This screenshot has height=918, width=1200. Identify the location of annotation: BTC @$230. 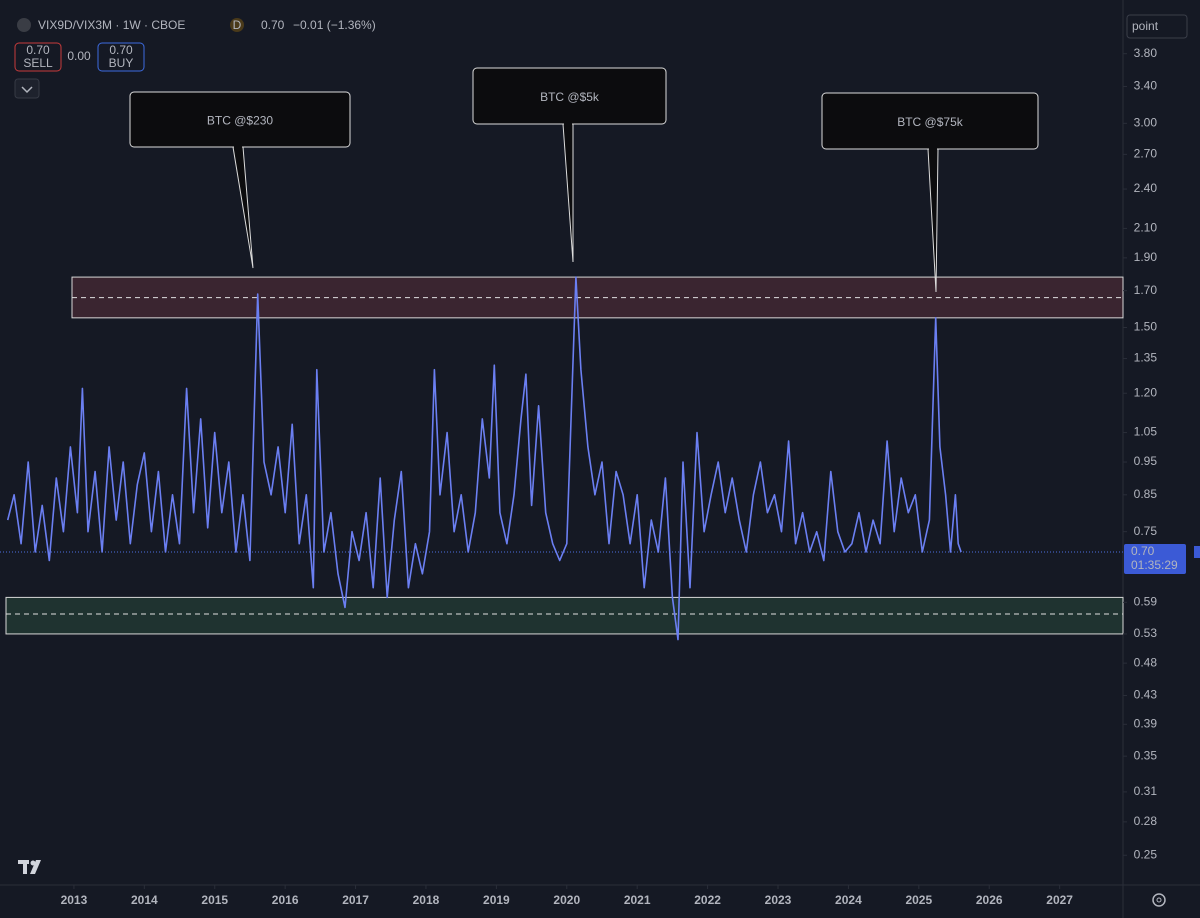
(240, 121).